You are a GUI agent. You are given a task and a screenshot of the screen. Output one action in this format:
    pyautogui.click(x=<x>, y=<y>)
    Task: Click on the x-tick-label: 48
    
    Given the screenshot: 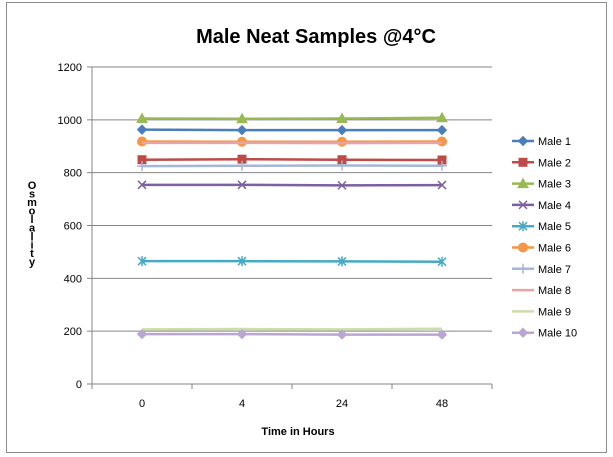 What is the action you would take?
    pyautogui.click(x=442, y=404)
    